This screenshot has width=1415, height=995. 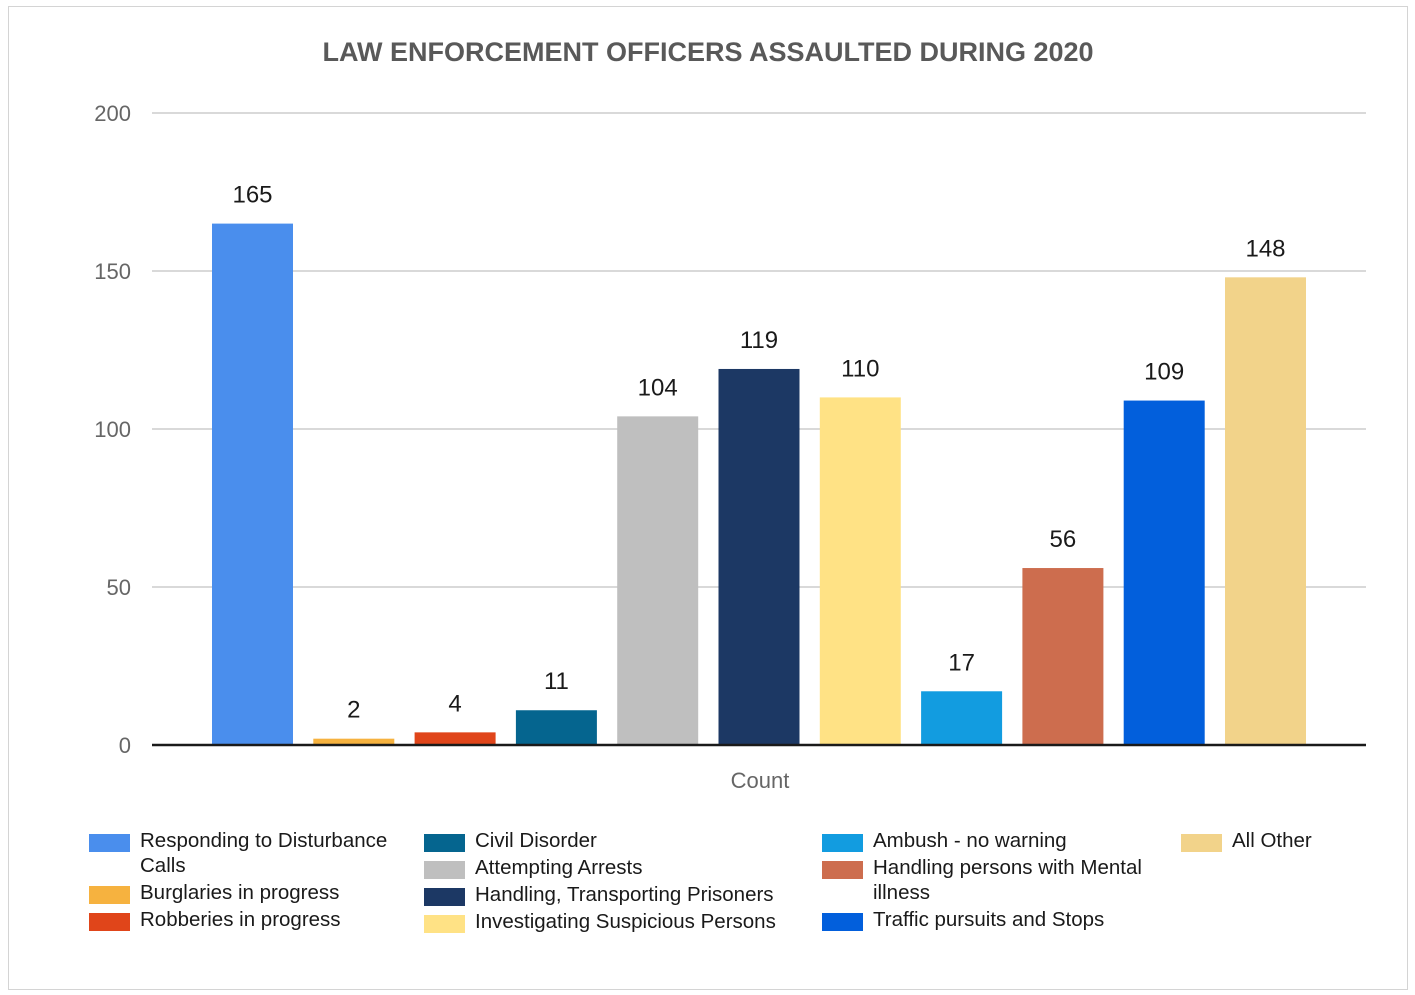 What do you see at coordinates (353, 710) in the screenshot?
I see `data-label: 2` at bounding box center [353, 710].